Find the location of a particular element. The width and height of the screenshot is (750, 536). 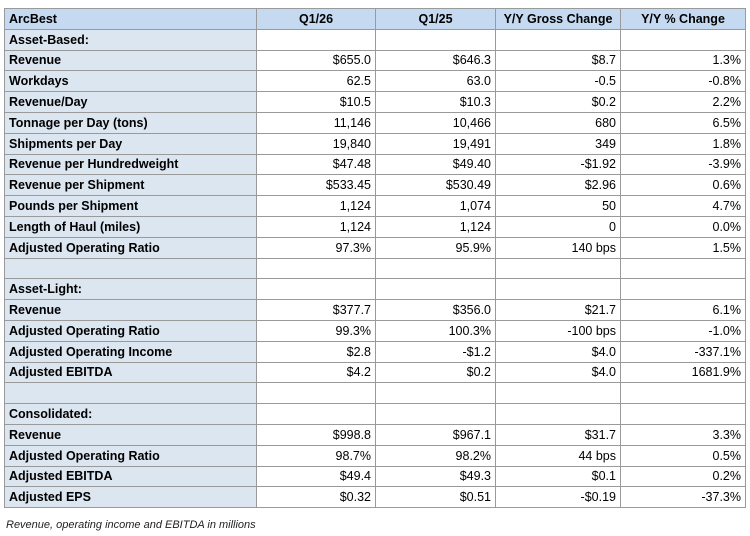

data-row: Adjusted EBITDA $49.4 $49.3 $0.1 0.2% is located at coordinates (375, 476).